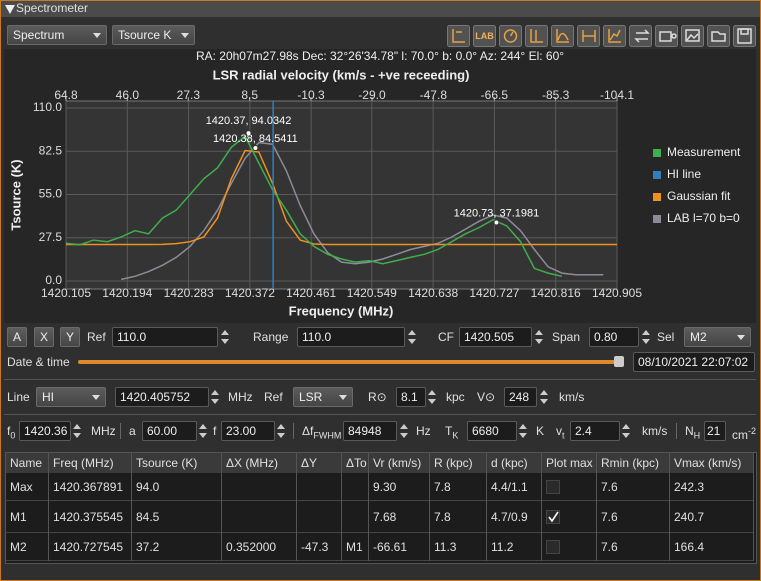 This screenshot has width=761, height=581. What do you see at coordinates (308, 431) in the screenshot?
I see `label: Δf` at bounding box center [308, 431].